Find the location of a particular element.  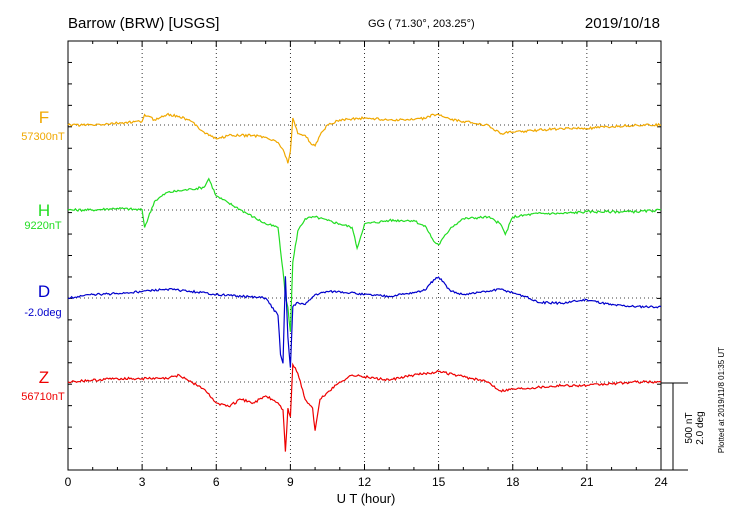

x-tick-label: 9 is located at coordinates (290, 482).